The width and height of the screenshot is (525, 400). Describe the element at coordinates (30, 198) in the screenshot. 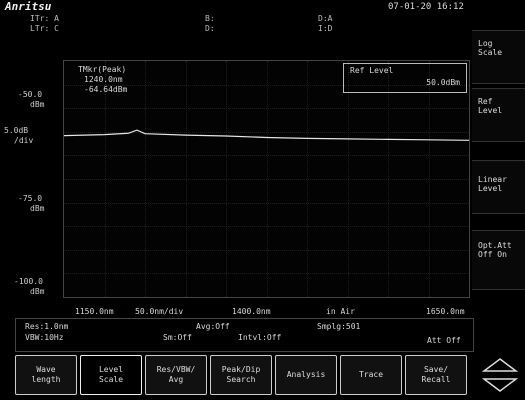

I see `y-mid-value: -75.0` at that location.